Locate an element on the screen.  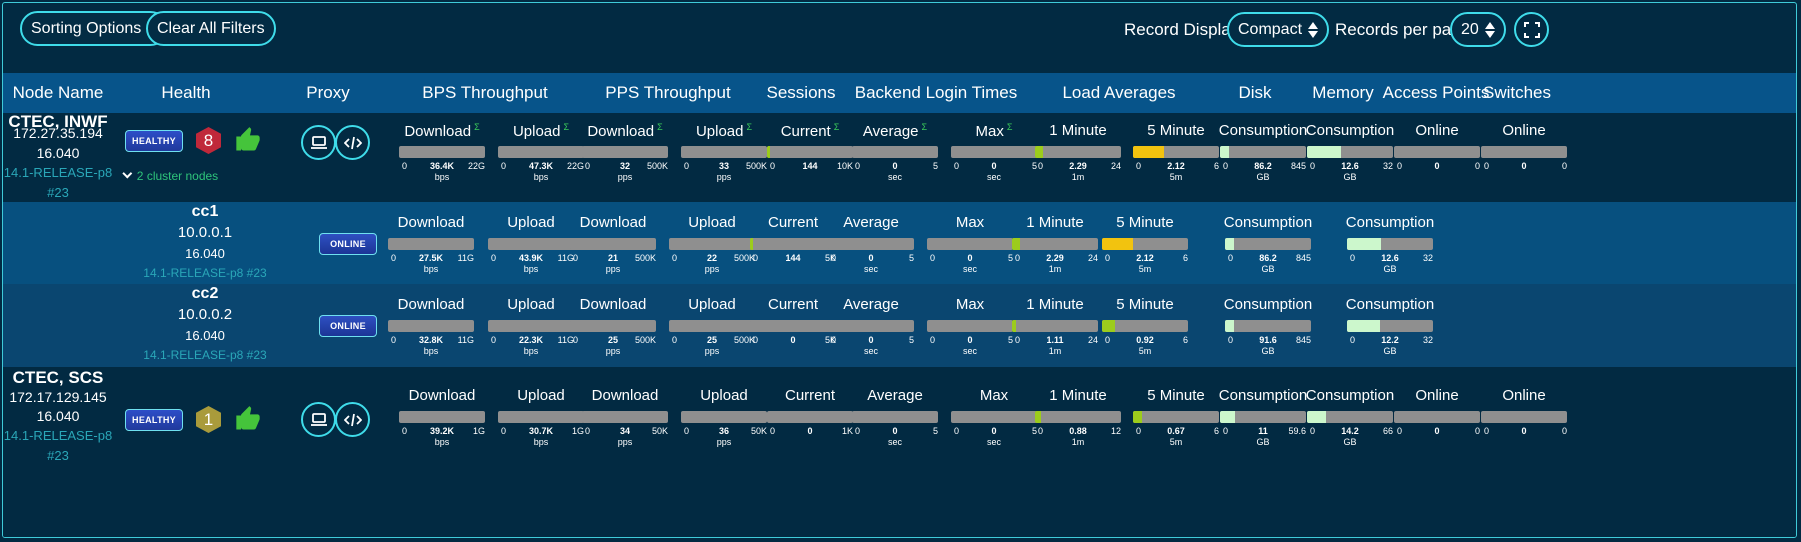
metric-values: 0 39.2K 1G is located at coordinates (442, 431).